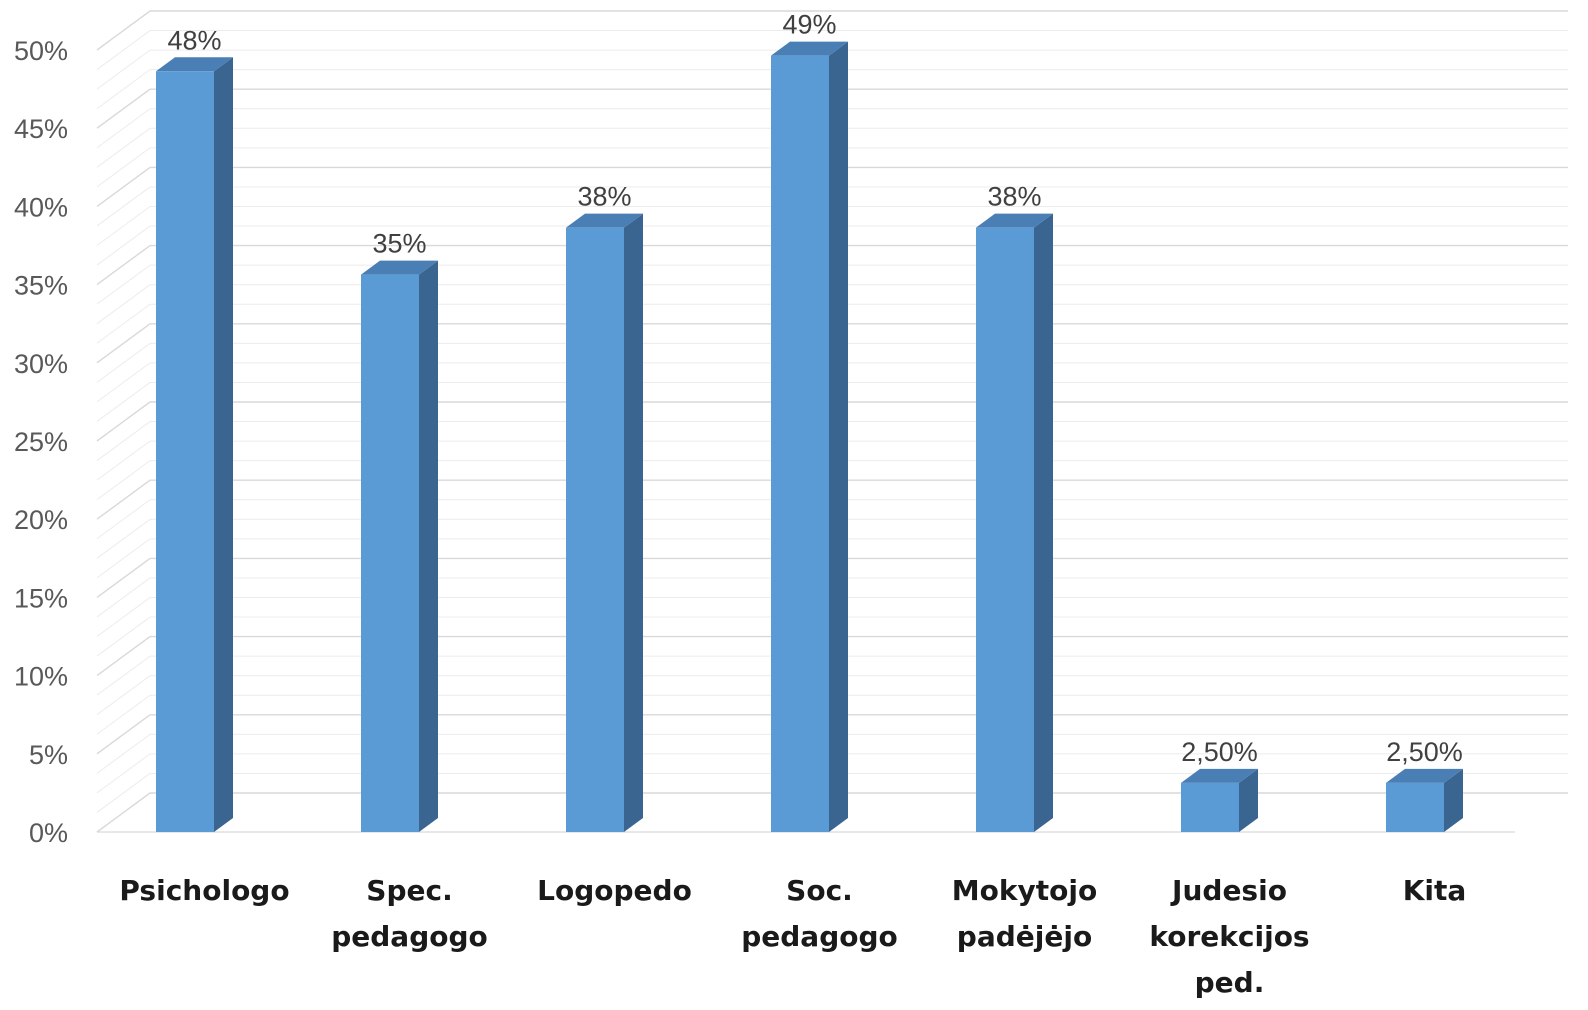 This screenshot has height=1010, width=1588. I want to click on data-label: 49%, so click(809, 25).